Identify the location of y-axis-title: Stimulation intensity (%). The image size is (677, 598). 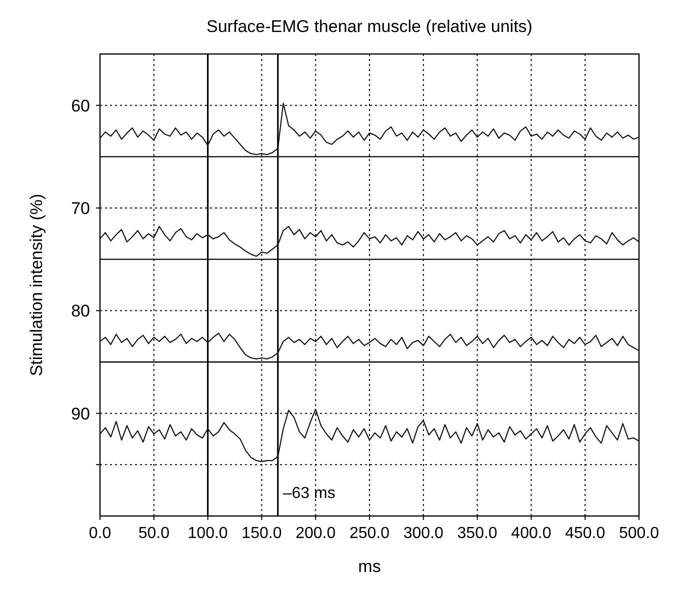
(36, 285).